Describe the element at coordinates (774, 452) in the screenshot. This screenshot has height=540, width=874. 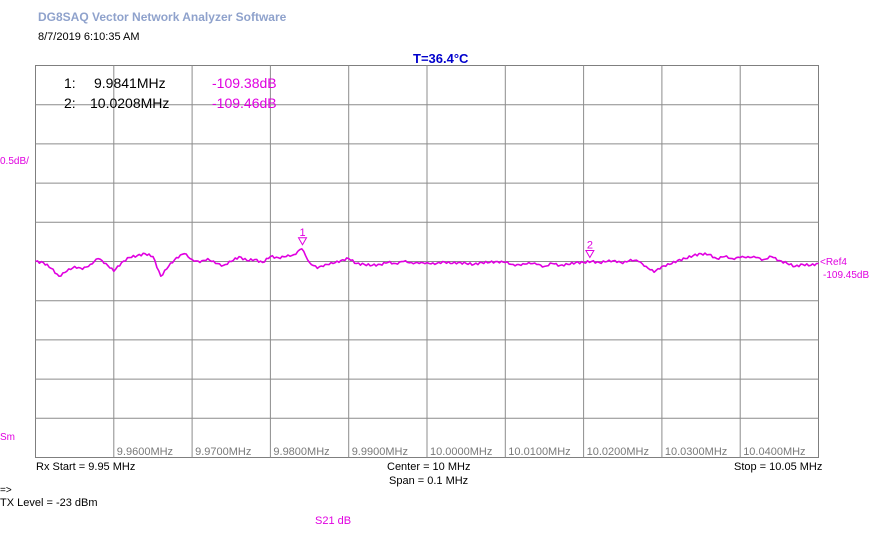
I see `x-tick-label: 10.0400MHz` at that location.